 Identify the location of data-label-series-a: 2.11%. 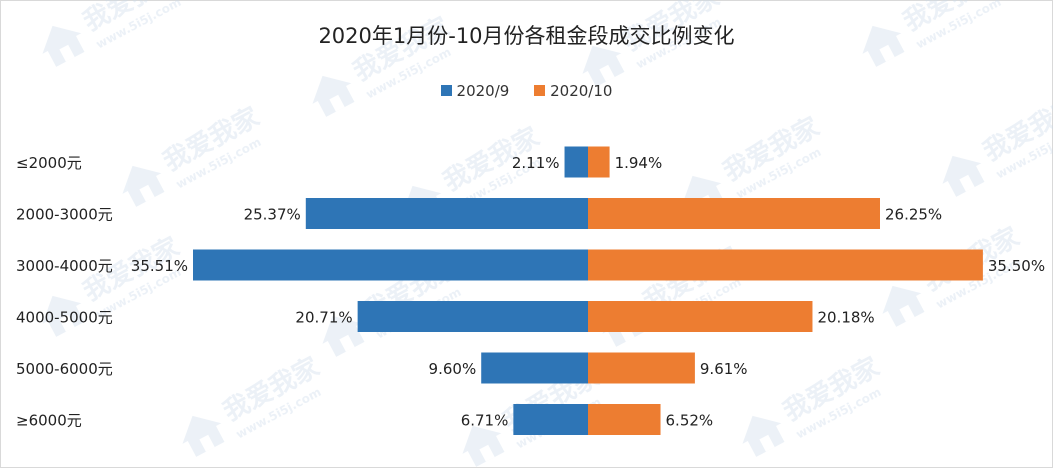
(536, 163).